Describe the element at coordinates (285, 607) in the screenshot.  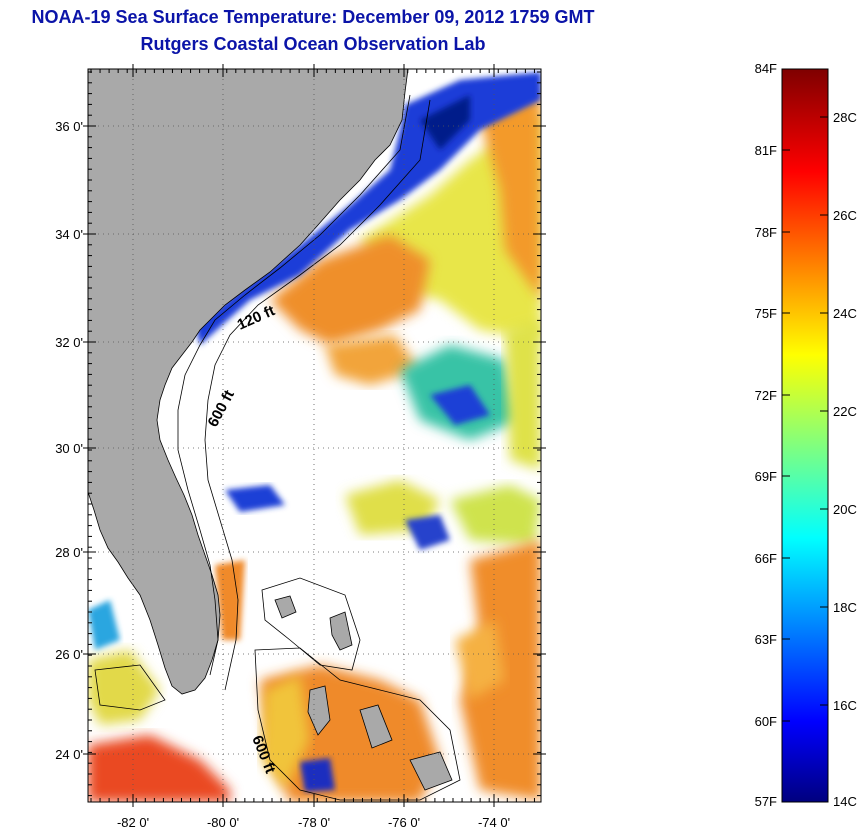
I see `land-grand-bahama` at that location.